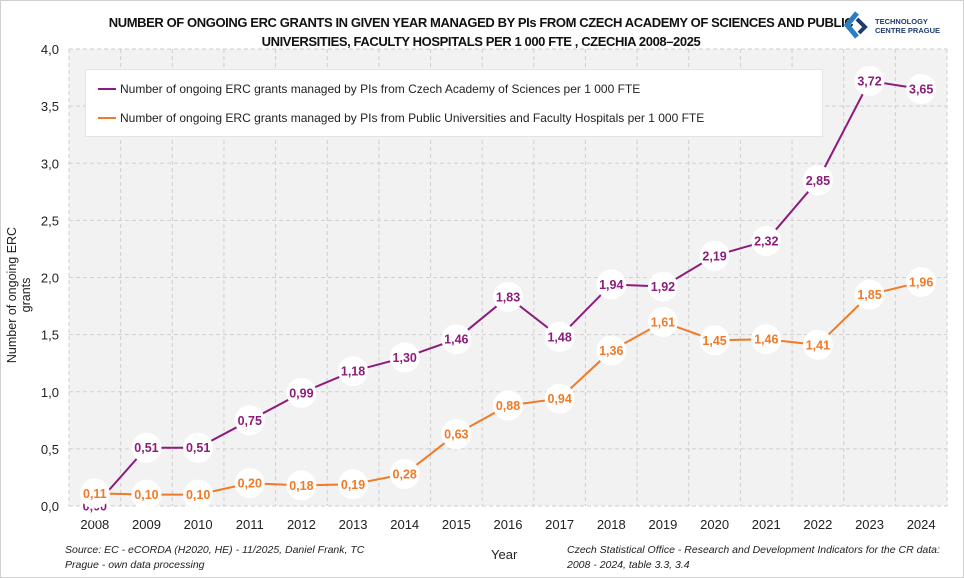 This screenshot has width=964, height=578. I want to click on y-axis-label: Number of ongoing ERC grants, so click(19, 295).